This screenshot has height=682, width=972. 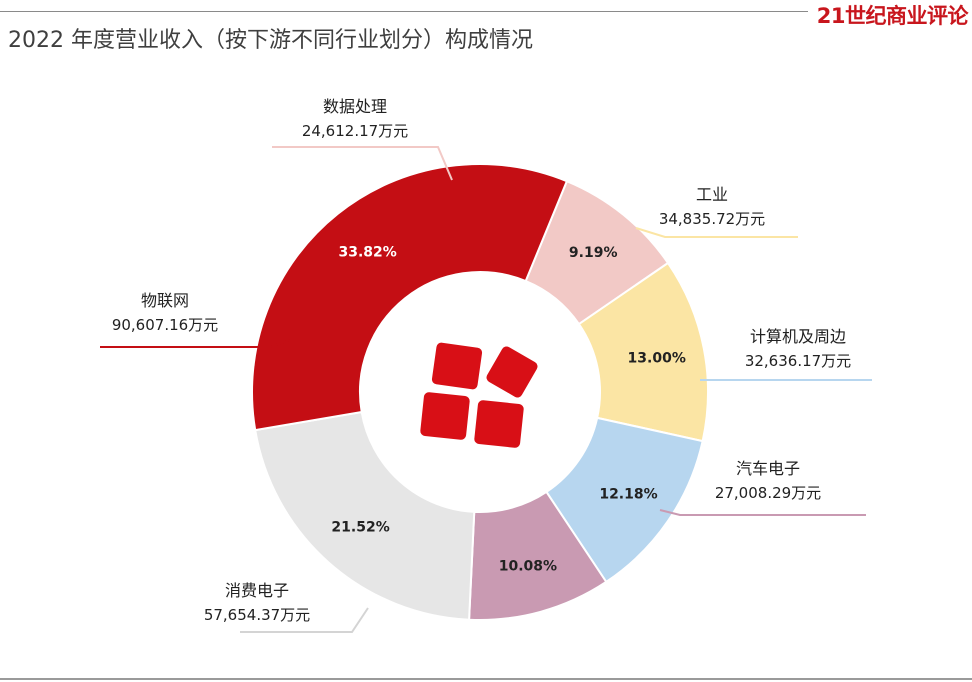 I want to click on red-tiles-logo-icon, so click(x=480, y=392).